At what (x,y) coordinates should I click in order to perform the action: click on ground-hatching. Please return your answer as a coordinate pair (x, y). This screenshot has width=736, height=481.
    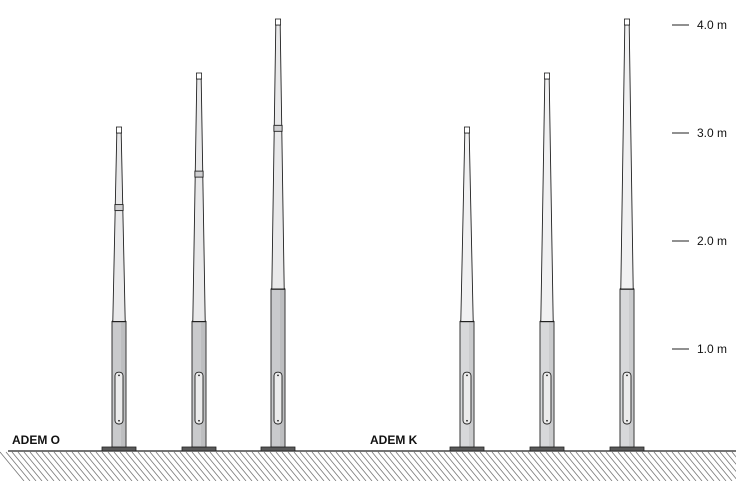
    Looking at the image, I should click on (368, 466).